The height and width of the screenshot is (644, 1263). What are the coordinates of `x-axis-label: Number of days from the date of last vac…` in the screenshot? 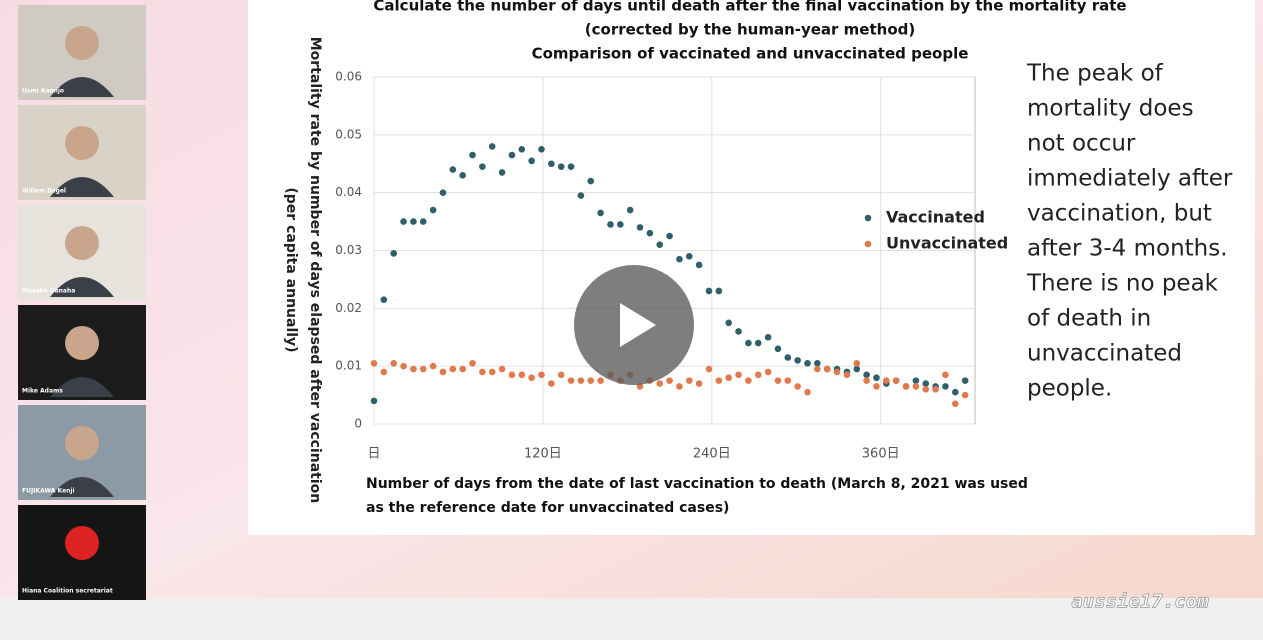 It's located at (697, 484).